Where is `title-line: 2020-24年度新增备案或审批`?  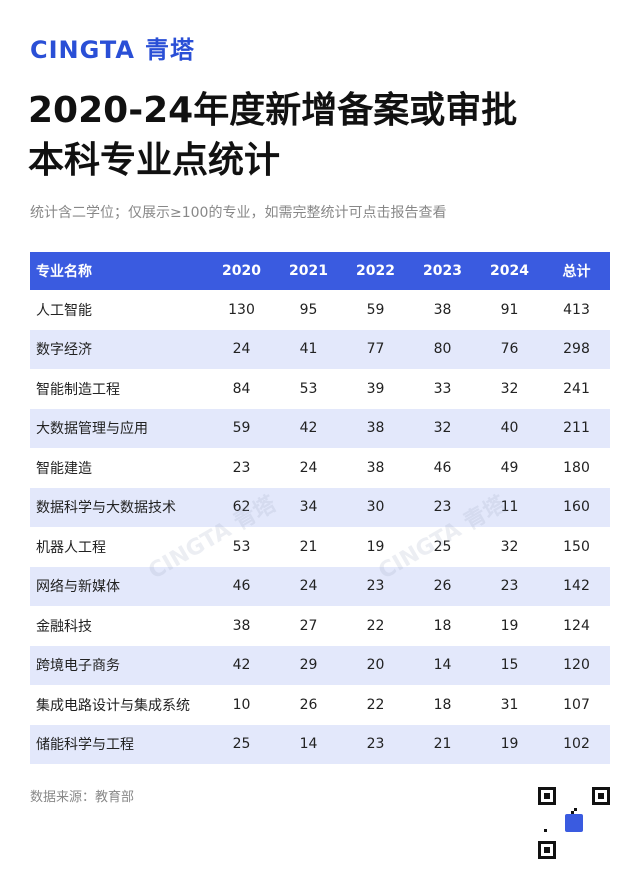
title-line: 2020-24年度新增备案或审批 is located at coordinates (273, 110).